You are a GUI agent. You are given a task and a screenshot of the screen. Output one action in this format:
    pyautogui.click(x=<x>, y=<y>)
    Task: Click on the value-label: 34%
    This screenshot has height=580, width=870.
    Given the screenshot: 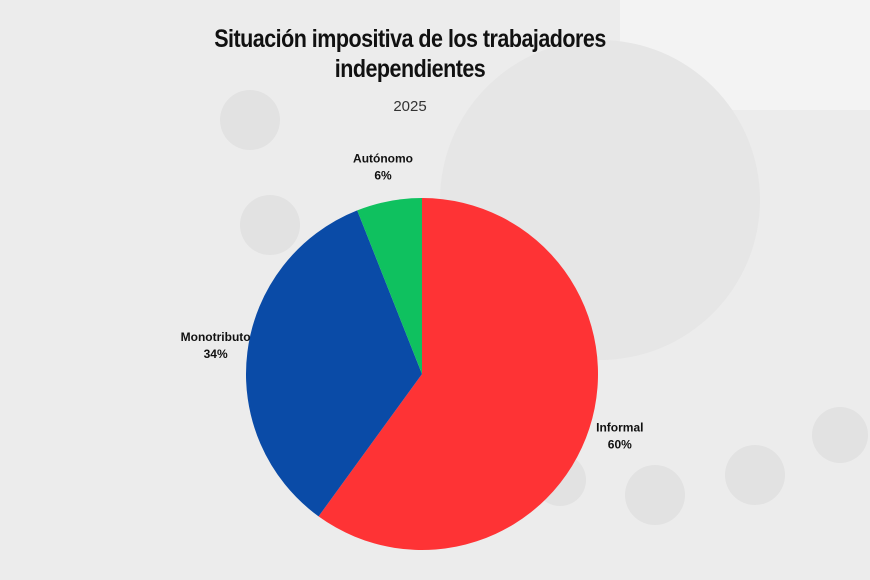 What is the action you would take?
    pyautogui.click(x=216, y=354)
    